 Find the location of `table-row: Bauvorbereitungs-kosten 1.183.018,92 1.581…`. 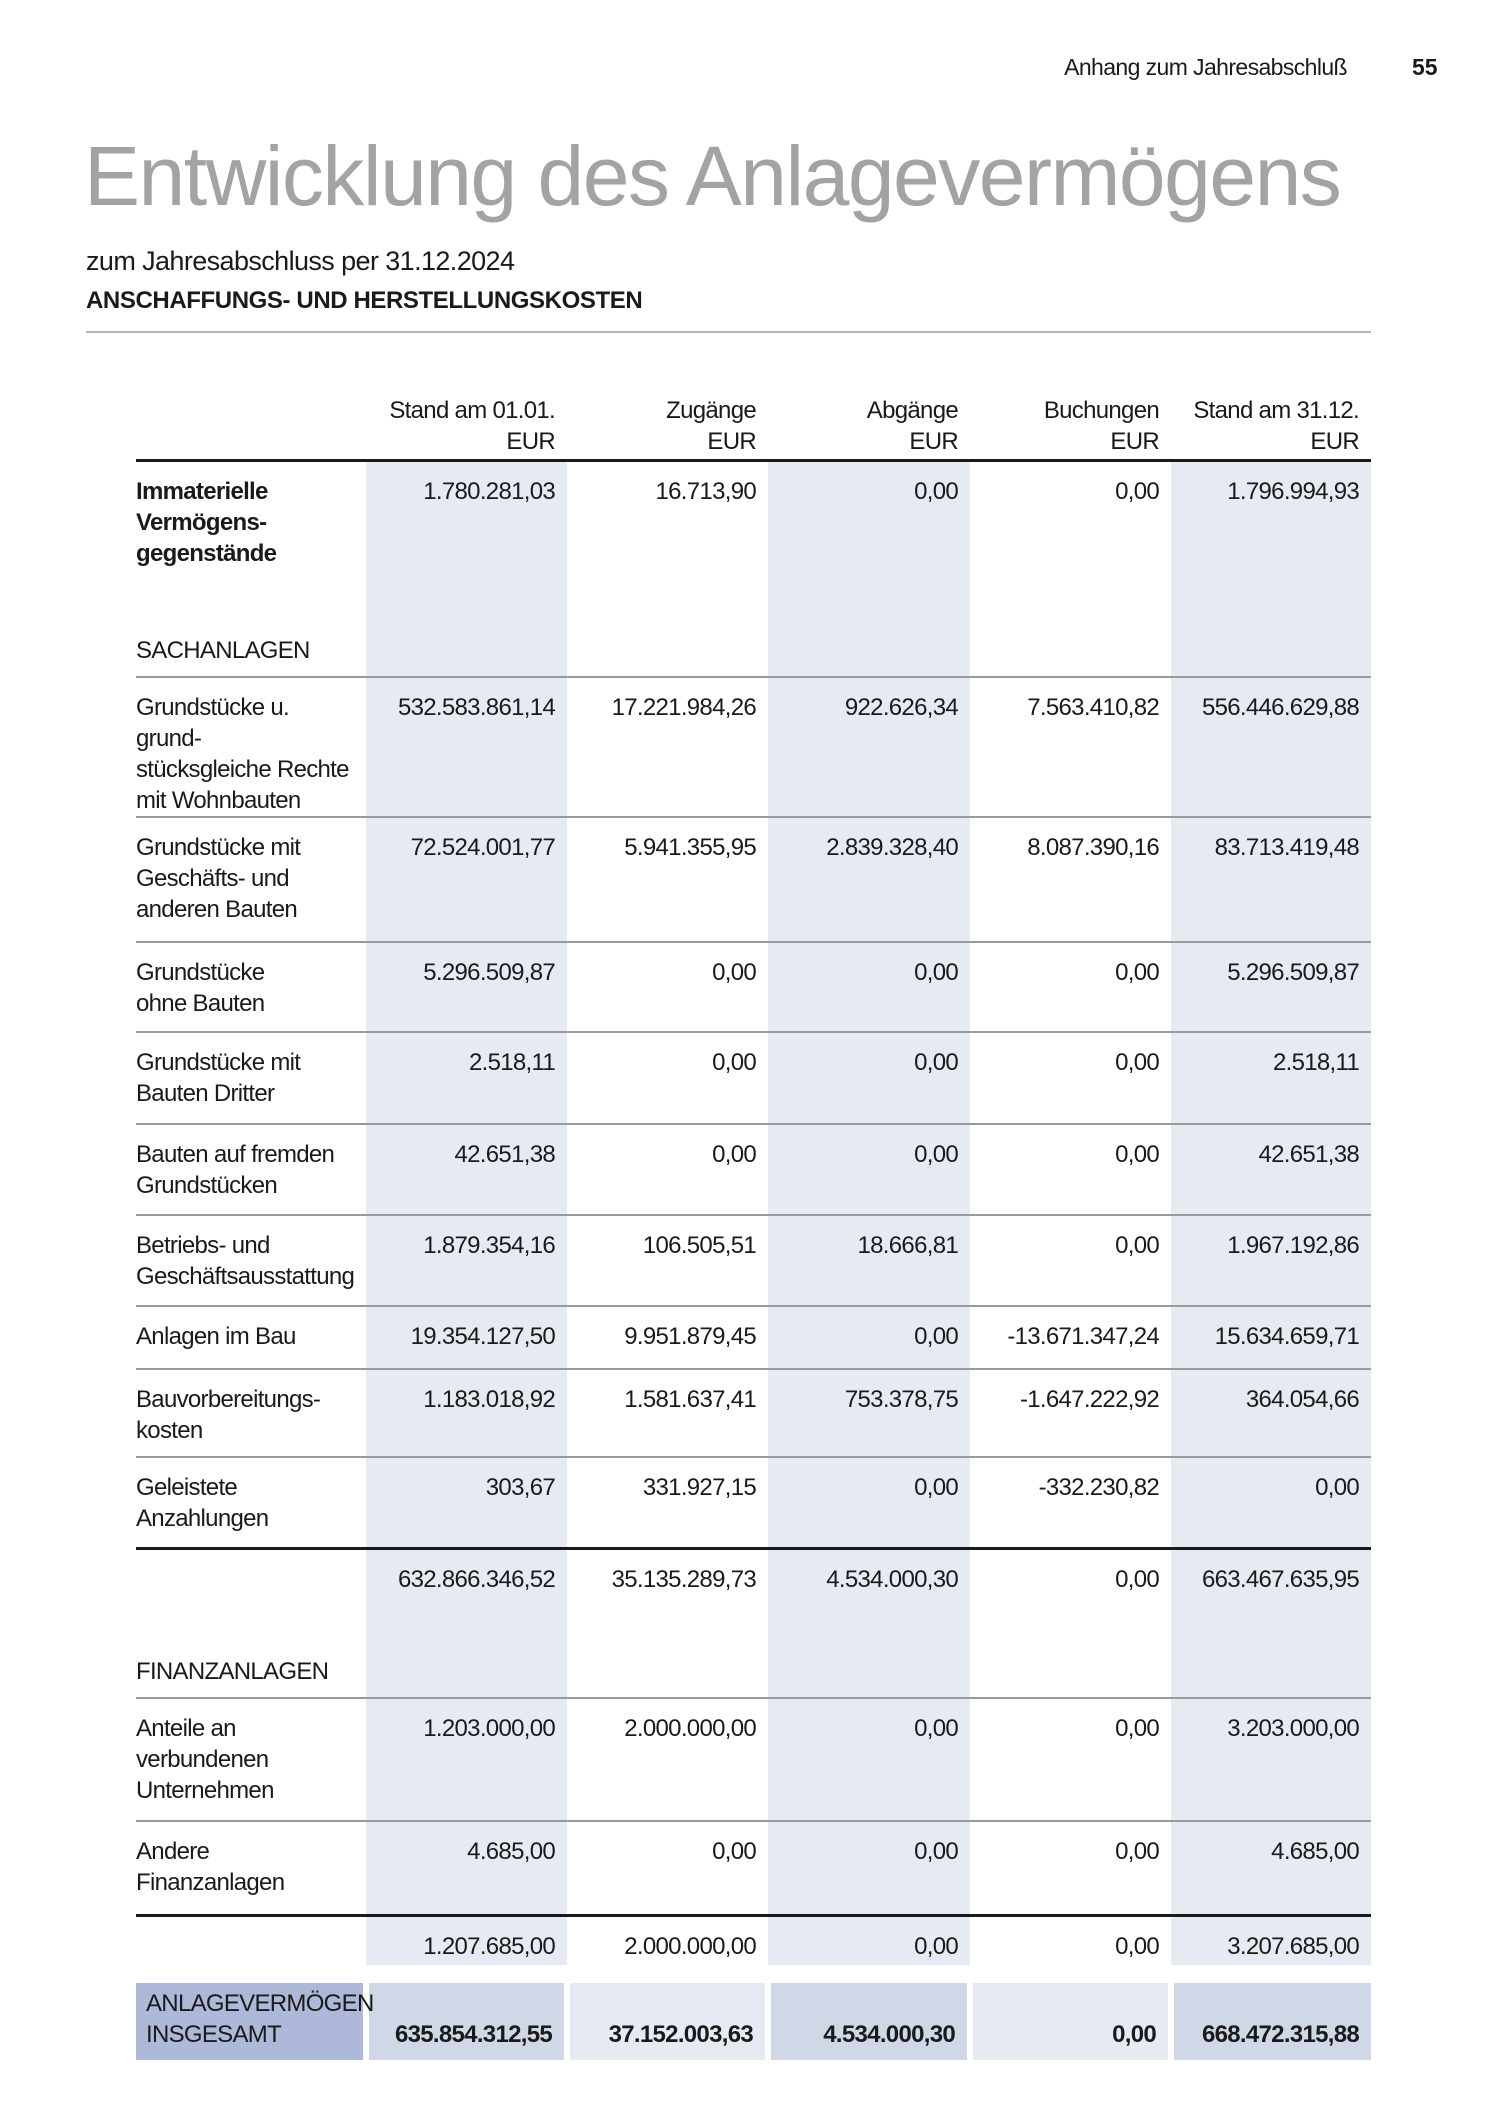

table-row: Bauvorbereitungs-kosten 1.183.018,92 1.581… is located at coordinates (753, 1412).